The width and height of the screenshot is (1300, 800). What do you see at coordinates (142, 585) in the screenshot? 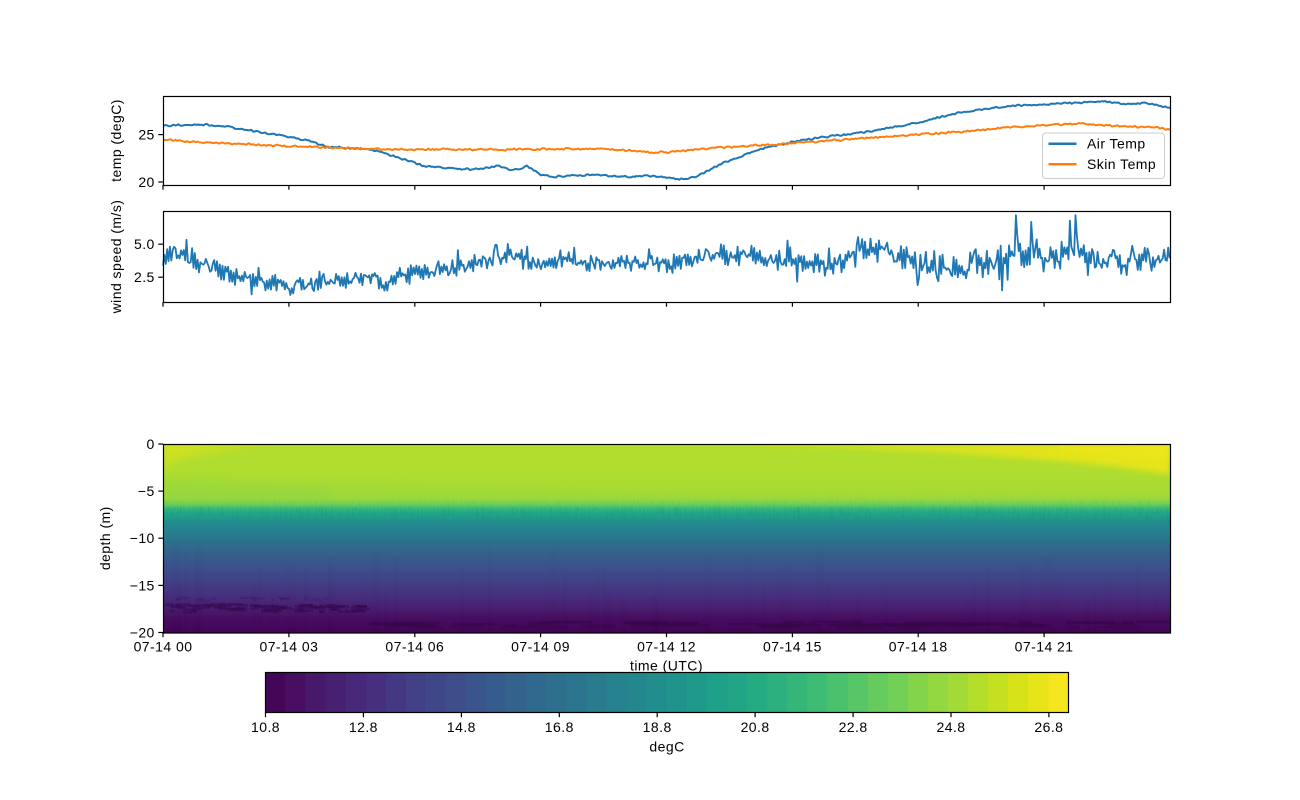
I see `svg-text: −15` at bounding box center [142, 585].